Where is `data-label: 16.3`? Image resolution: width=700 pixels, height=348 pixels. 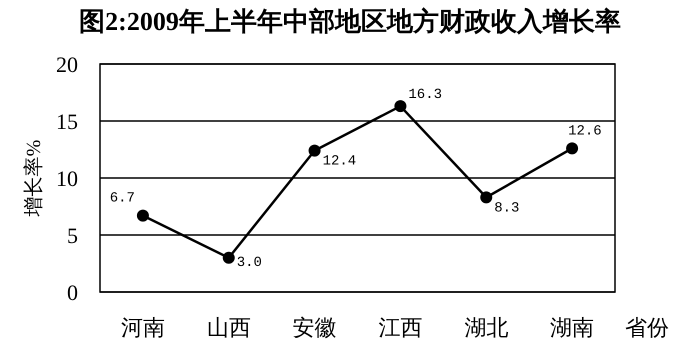
data-label: 16.3 is located at coordinates (425, 95).